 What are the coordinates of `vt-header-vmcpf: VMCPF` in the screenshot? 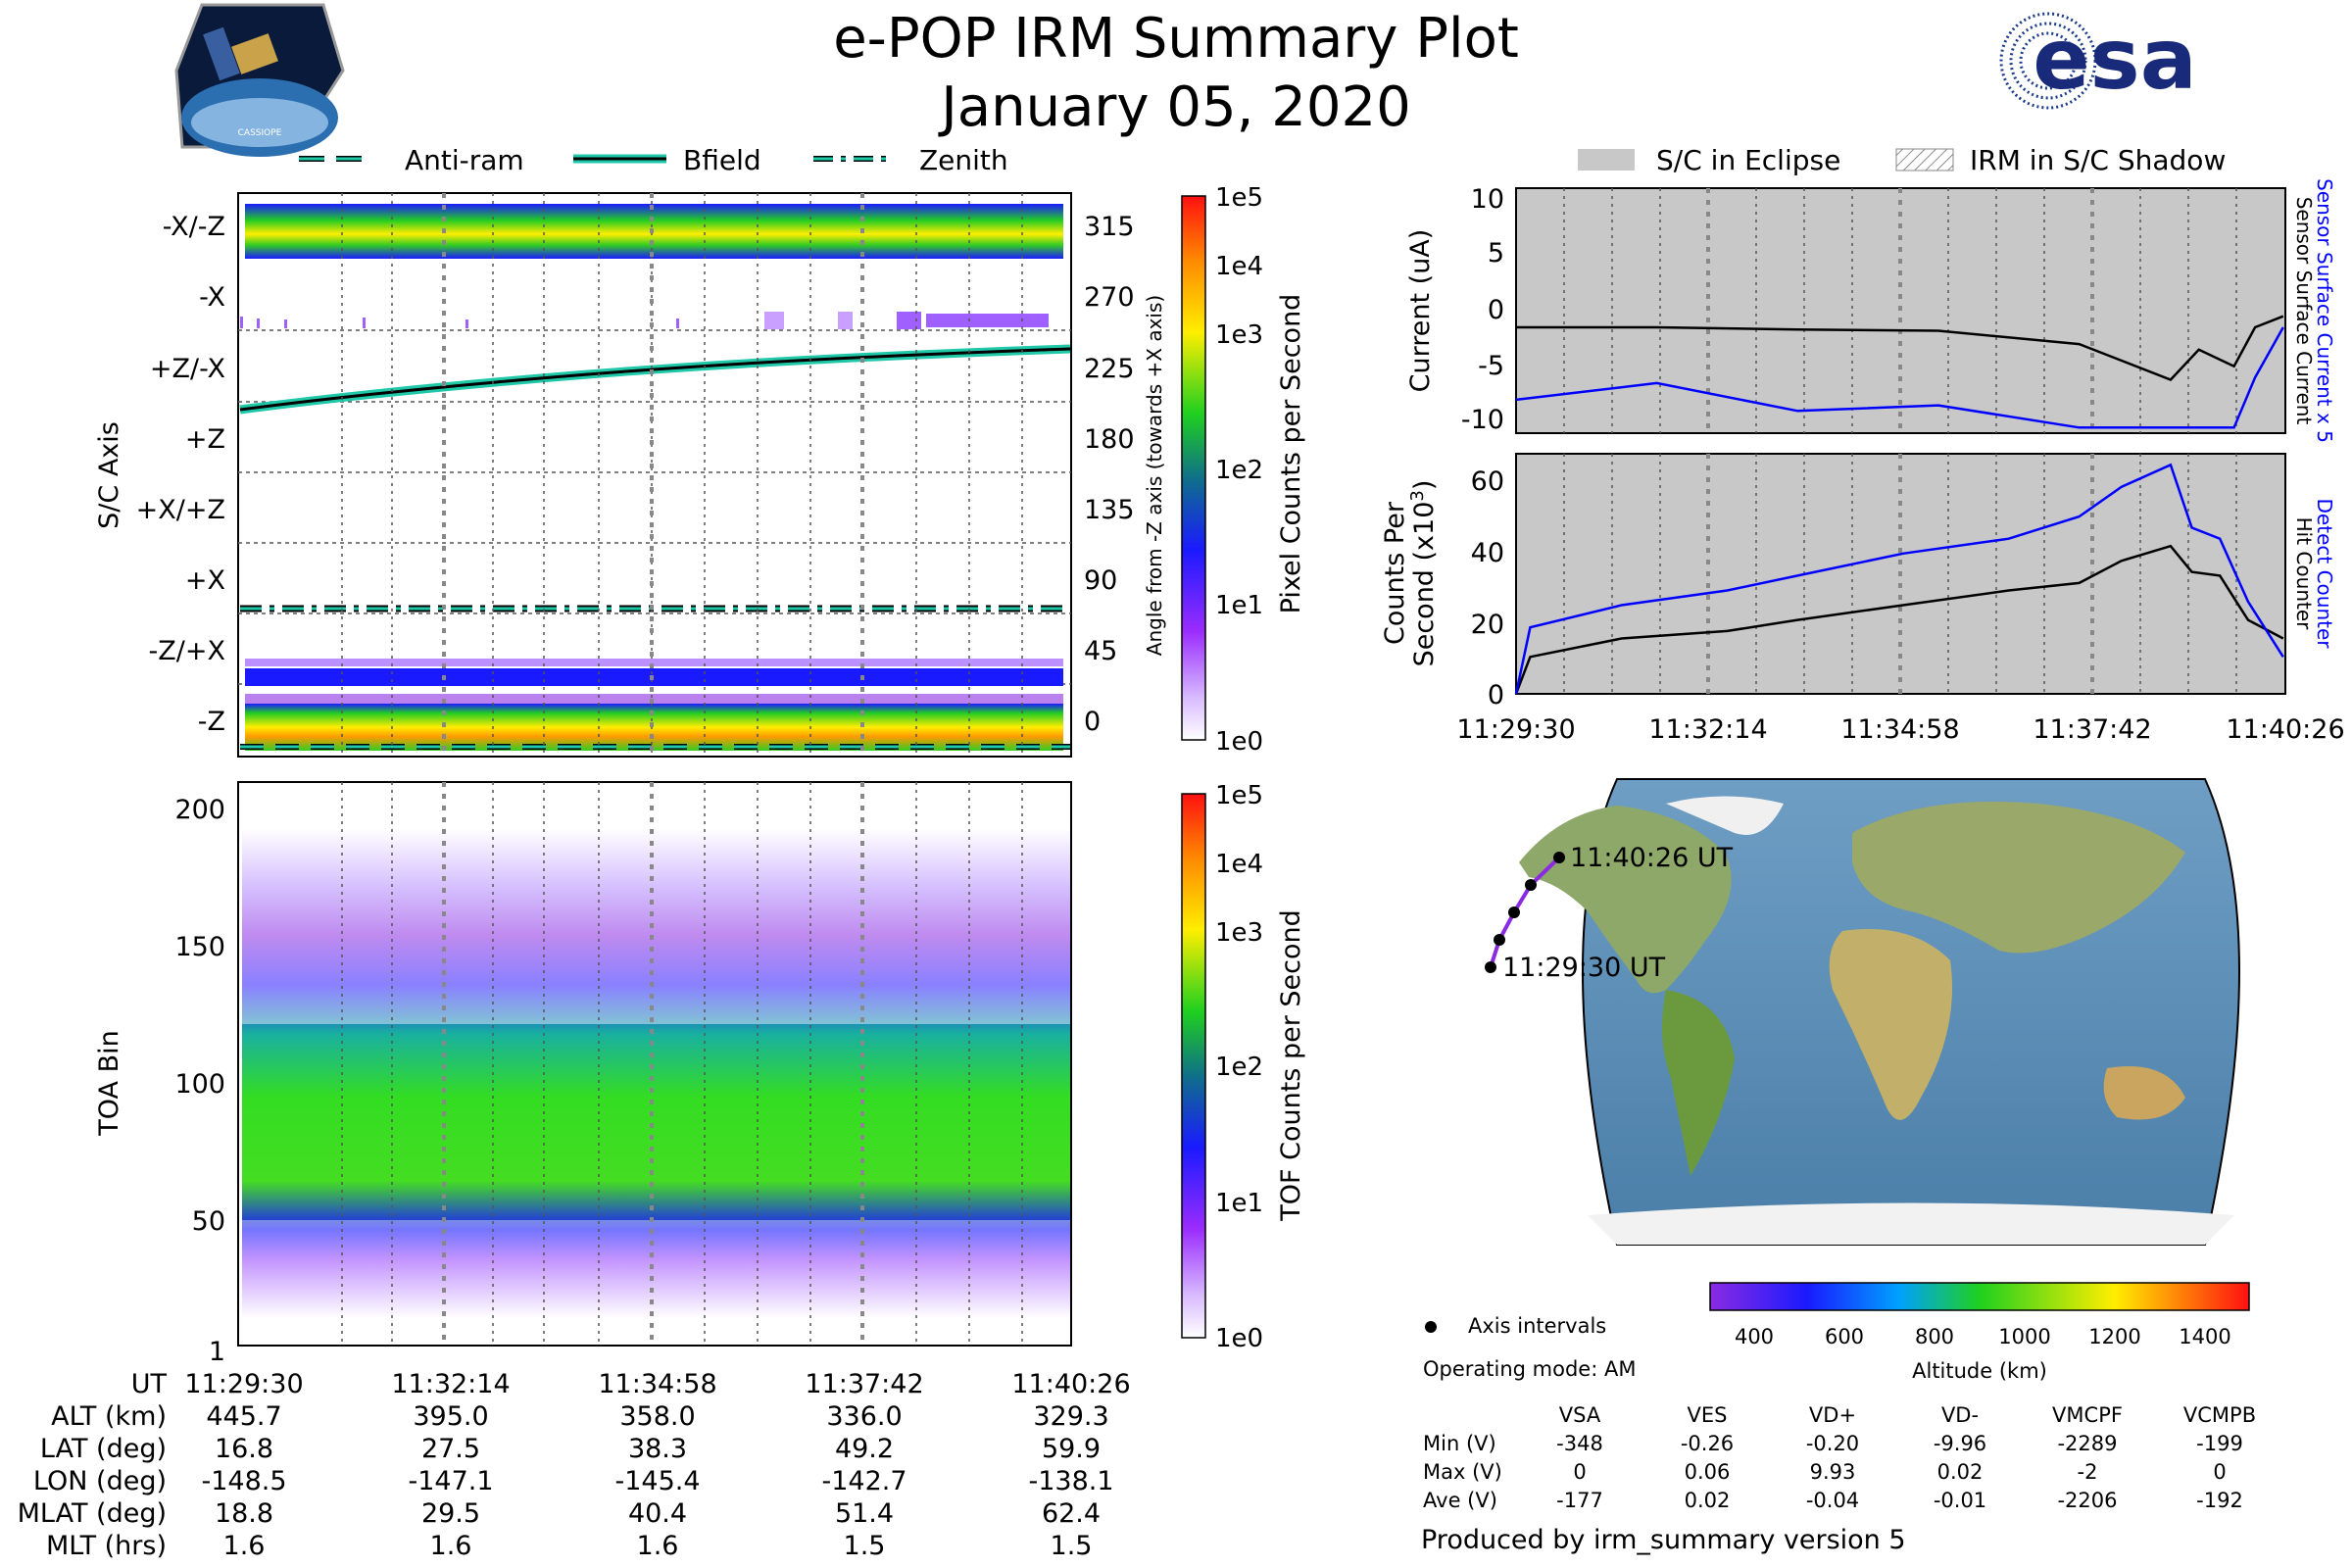 It's located at (2087, 1415).